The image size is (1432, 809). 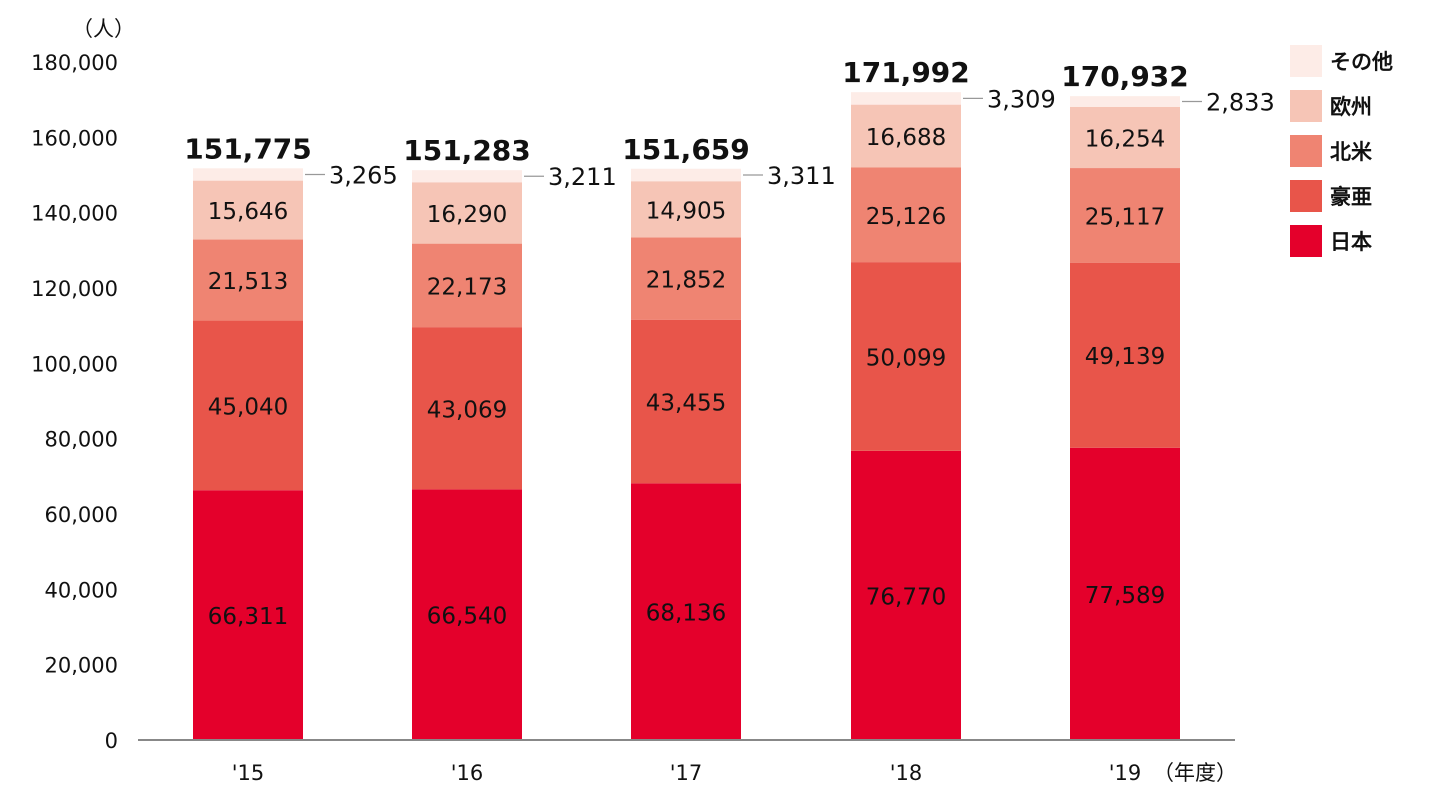 What do you see at coordinates (74, 138) in the screenshot?
I see `y-tick-label: 160,000` at bounding box center [74, 138].